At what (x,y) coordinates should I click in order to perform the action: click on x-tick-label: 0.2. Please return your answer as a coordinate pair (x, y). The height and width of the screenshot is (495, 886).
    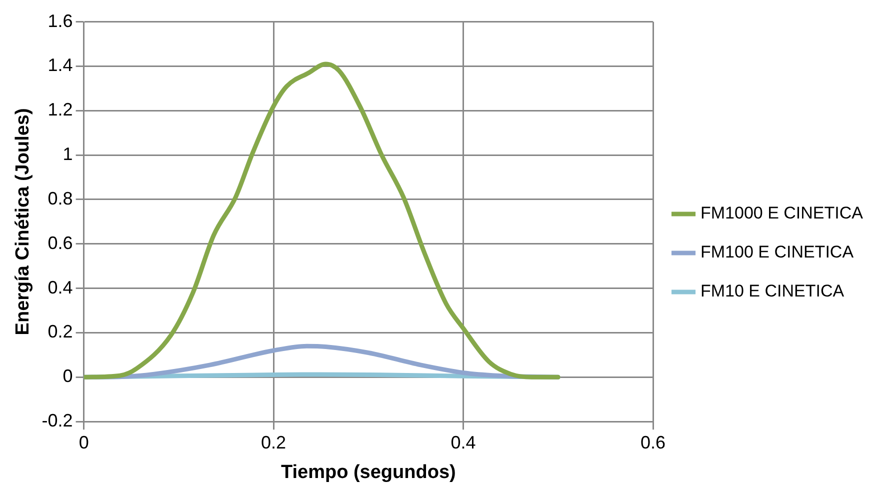
    Looking at the image, I should click on (273, 442).